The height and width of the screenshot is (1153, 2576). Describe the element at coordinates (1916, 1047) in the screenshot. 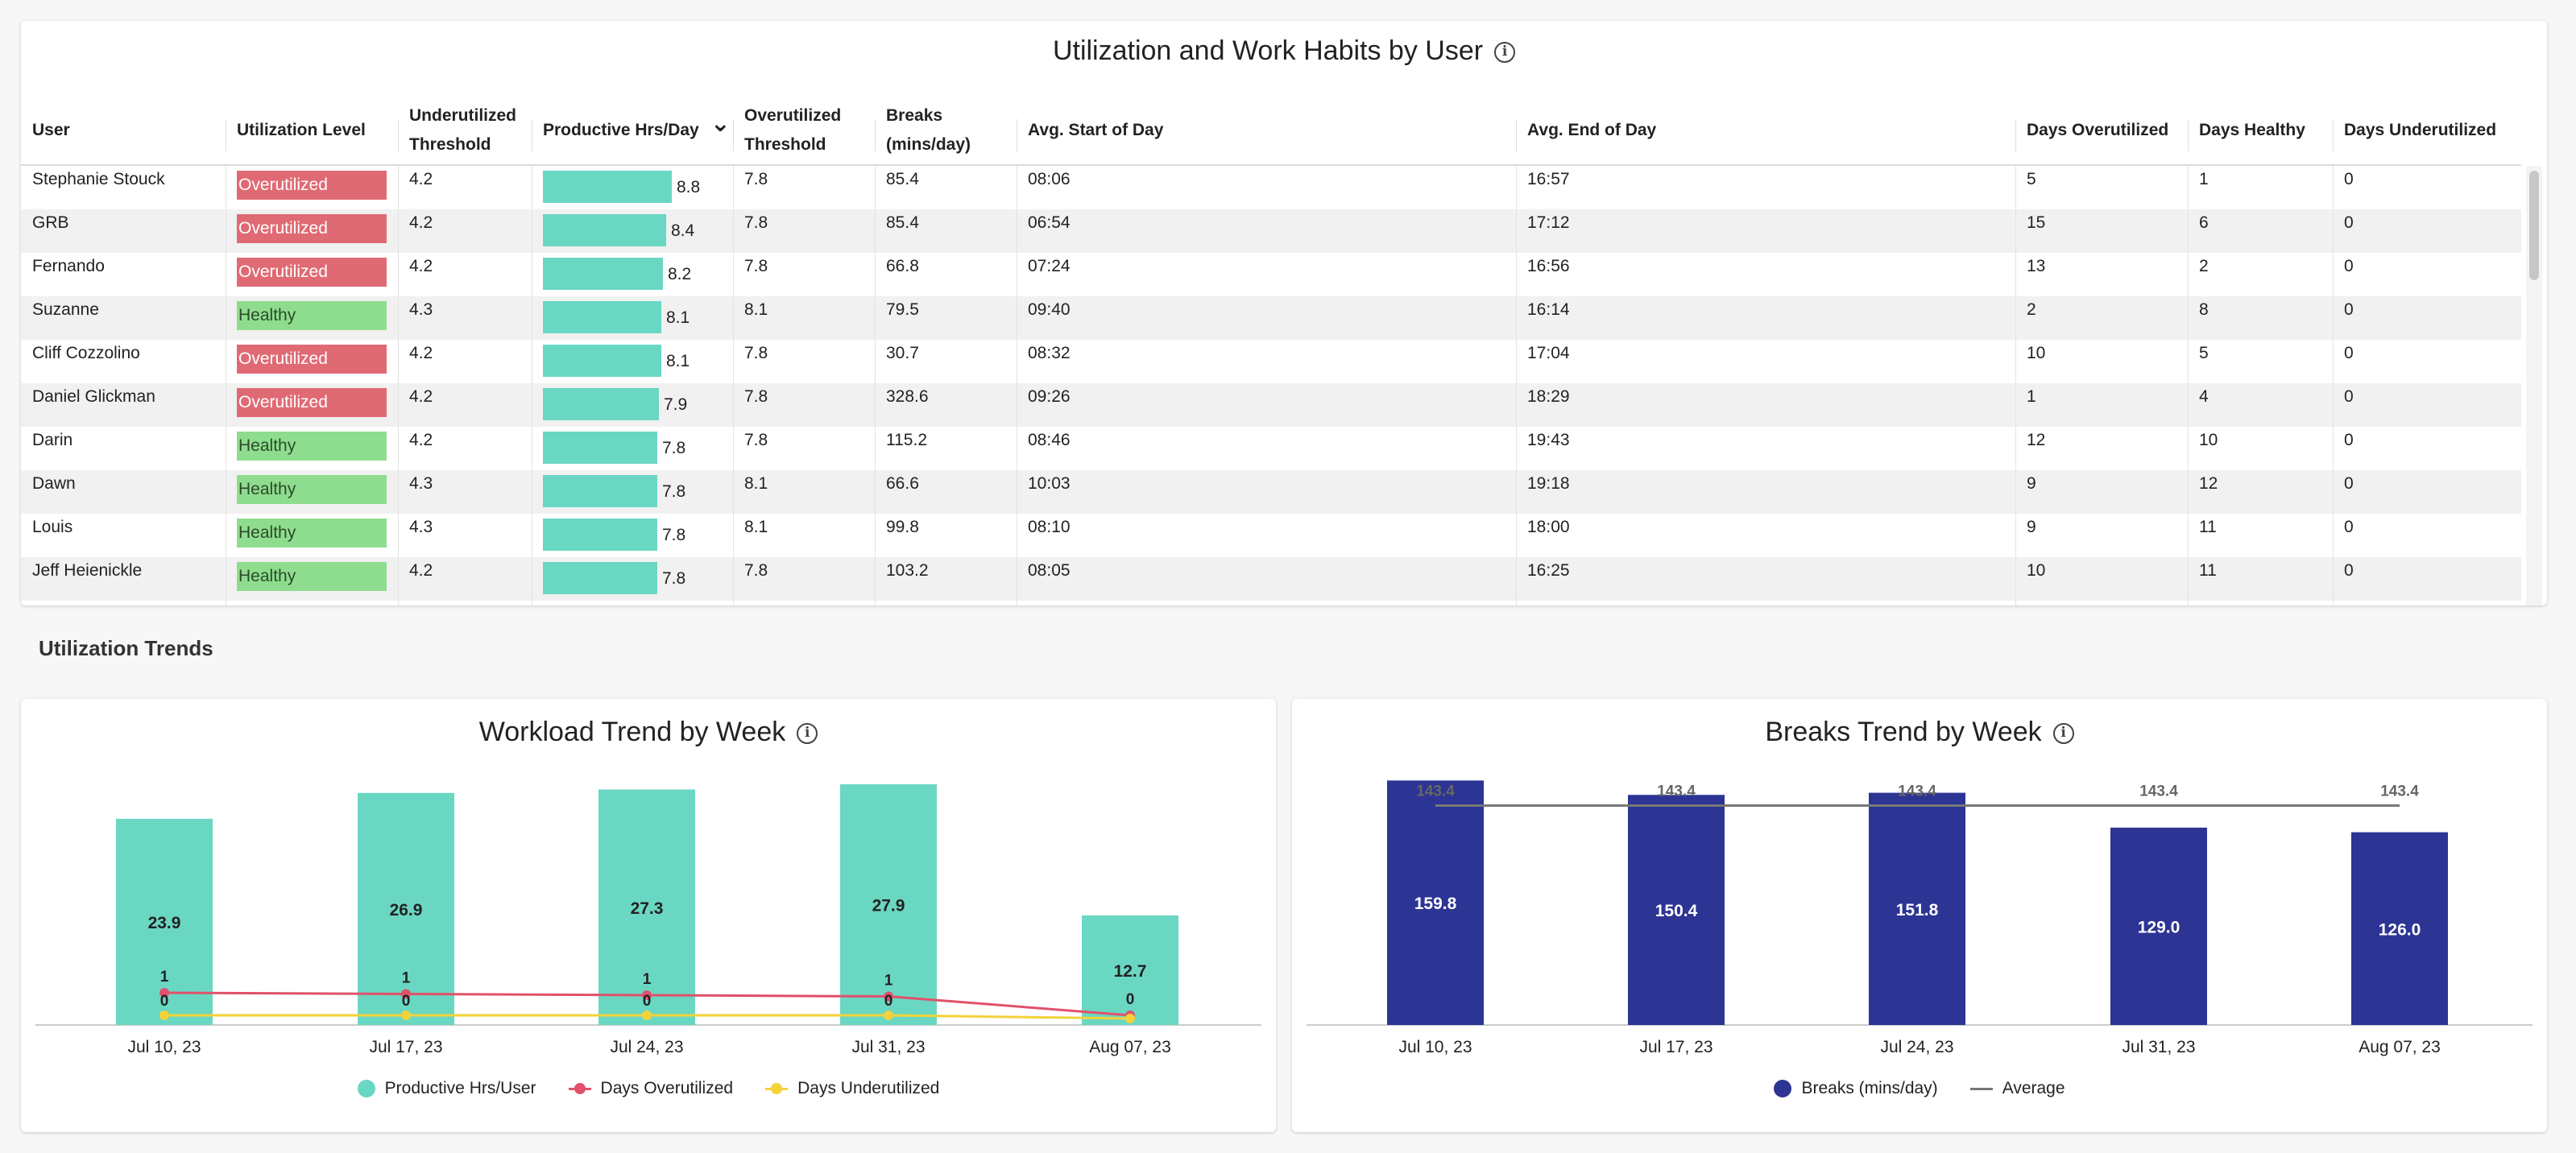

I see `x-tick-label: Jul 24, 23` at that location.